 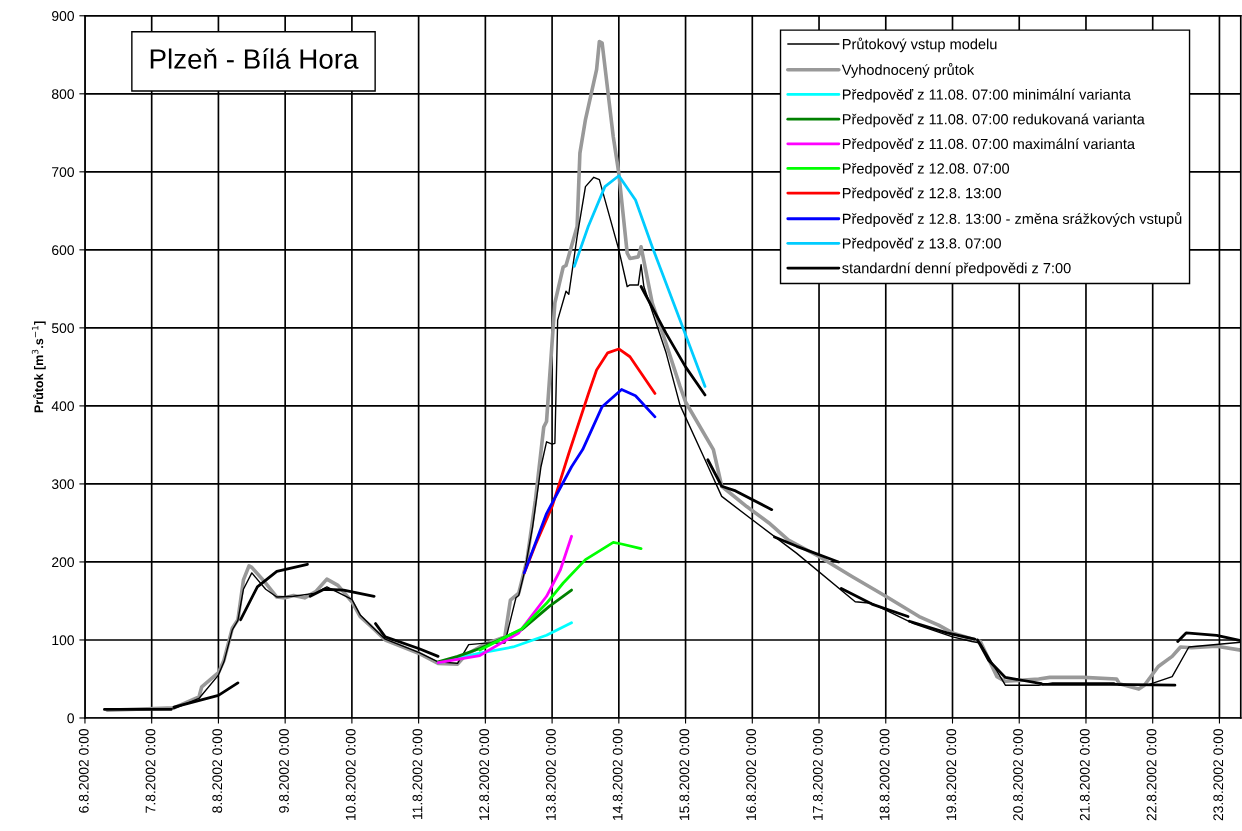 What do you see at coordinates (417, 773) in the screenshot?
I see `x-tick-label: 11.8.2002 0:00` at bounding box center [417, 773].